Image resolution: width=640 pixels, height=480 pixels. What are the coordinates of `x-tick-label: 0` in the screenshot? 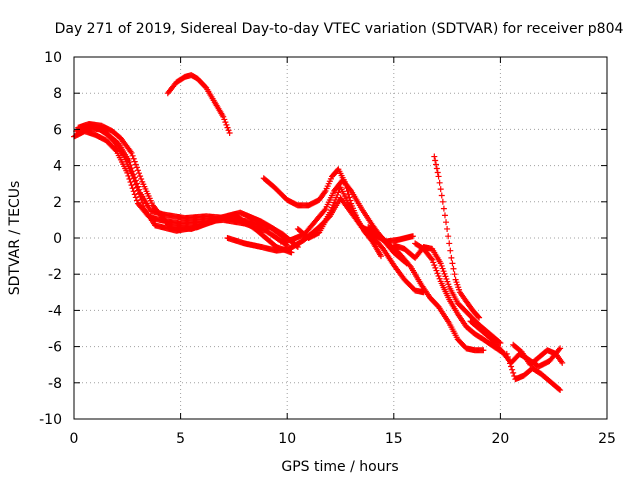 It's located at (74, 439).